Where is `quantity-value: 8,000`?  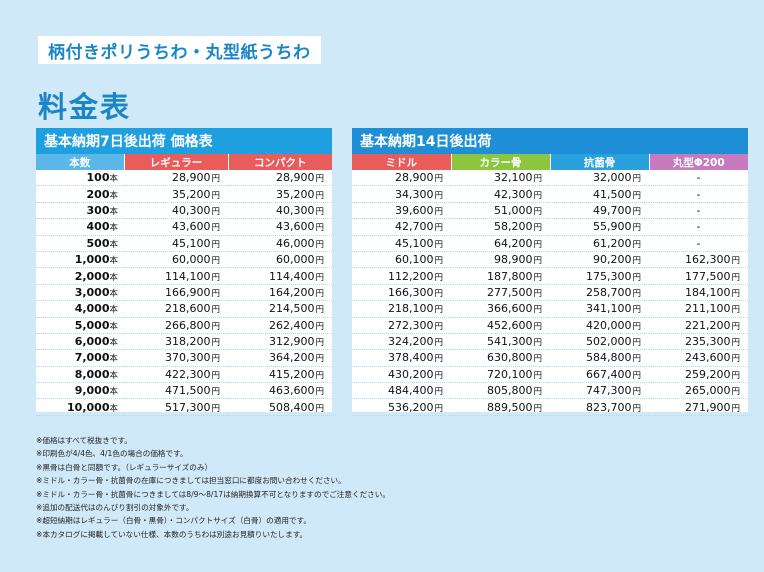 quantity-value: 8,000 is located at coordinates (92, 374).